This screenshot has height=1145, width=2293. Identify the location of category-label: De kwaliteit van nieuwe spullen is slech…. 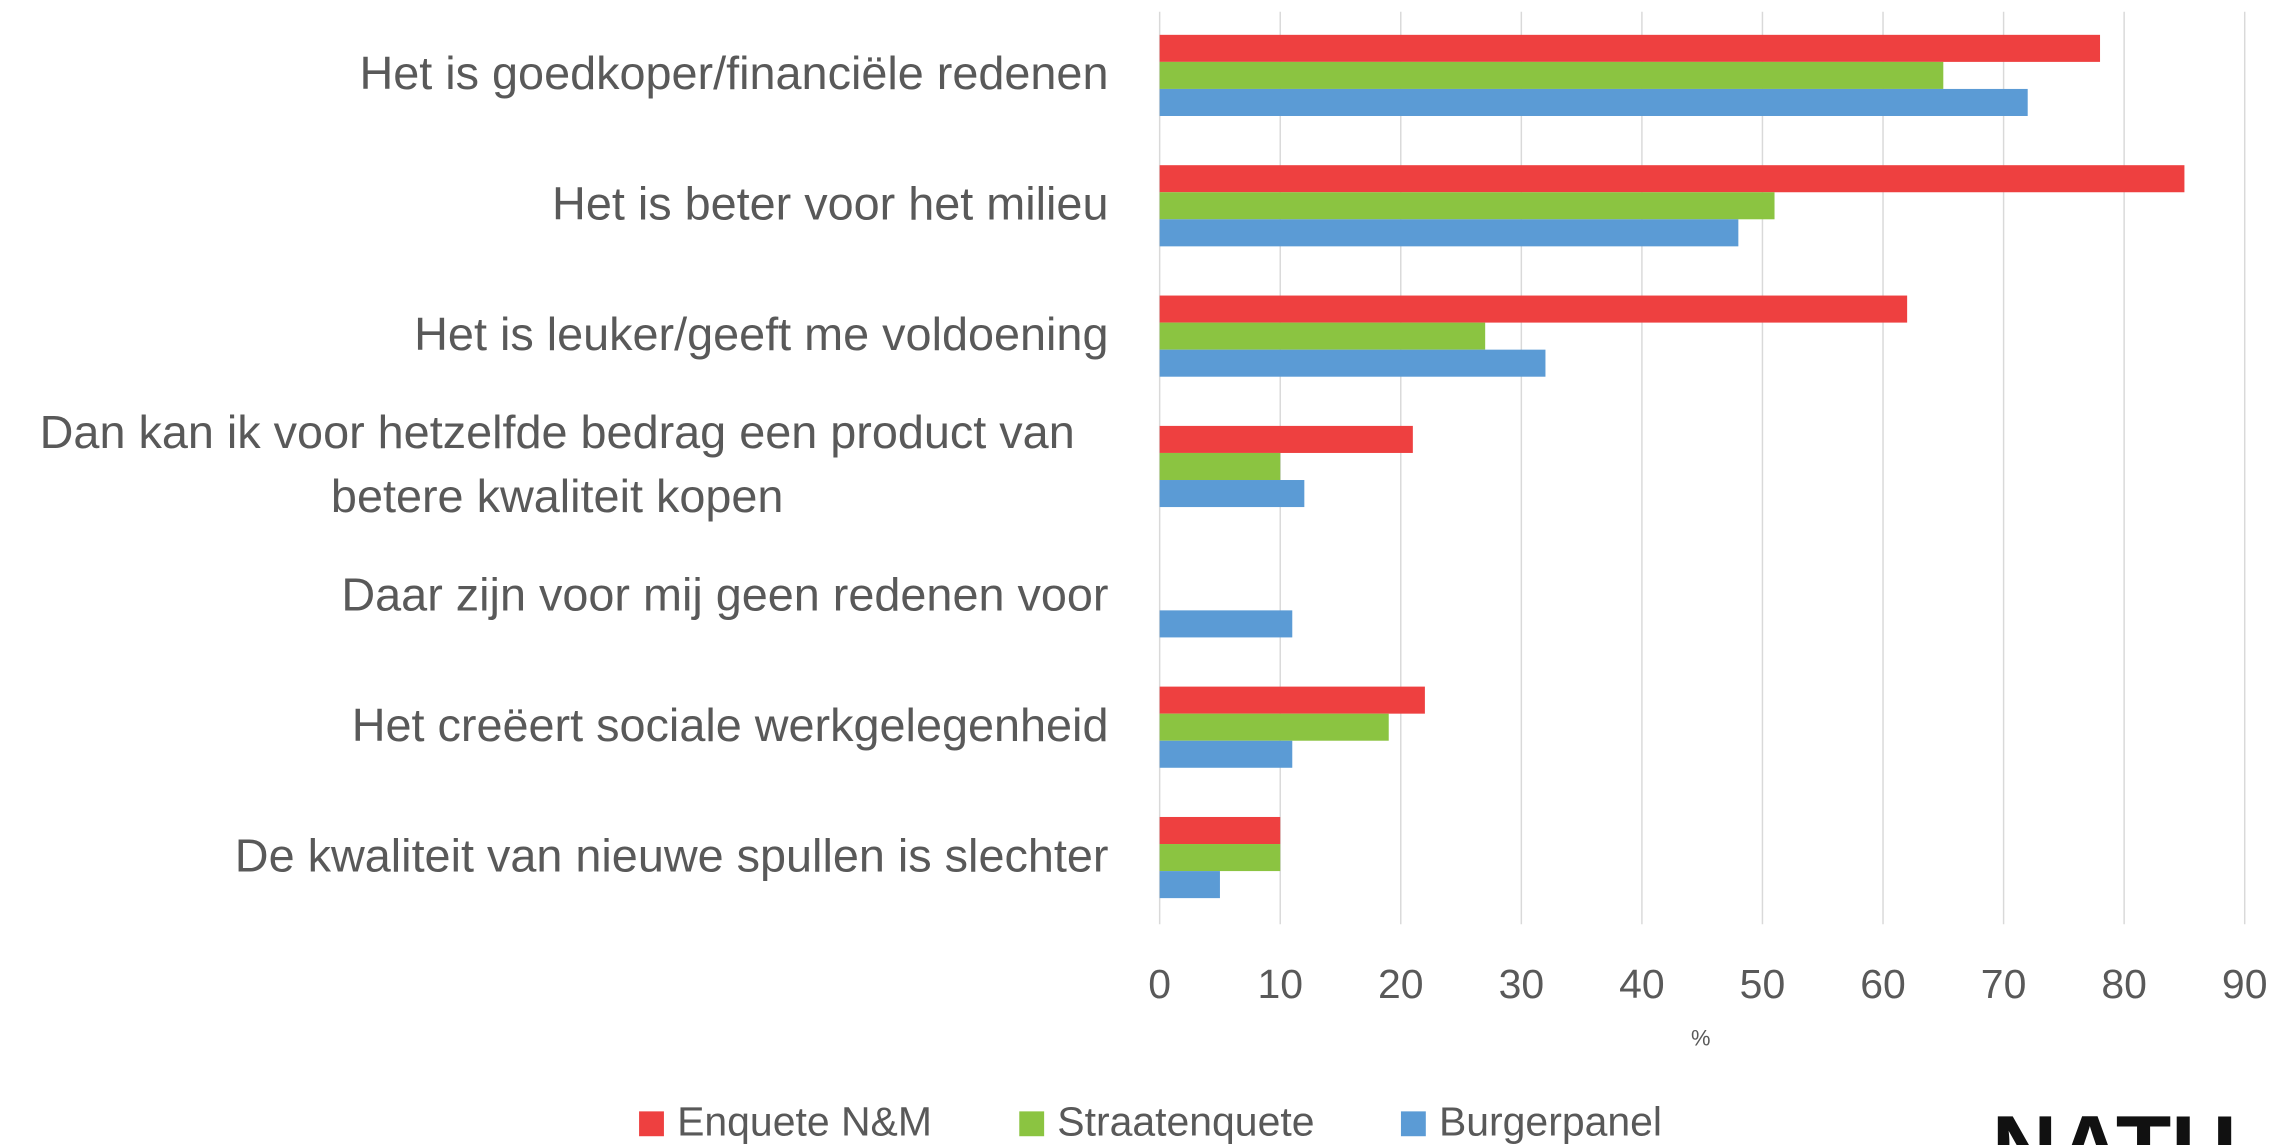
(672, 855).